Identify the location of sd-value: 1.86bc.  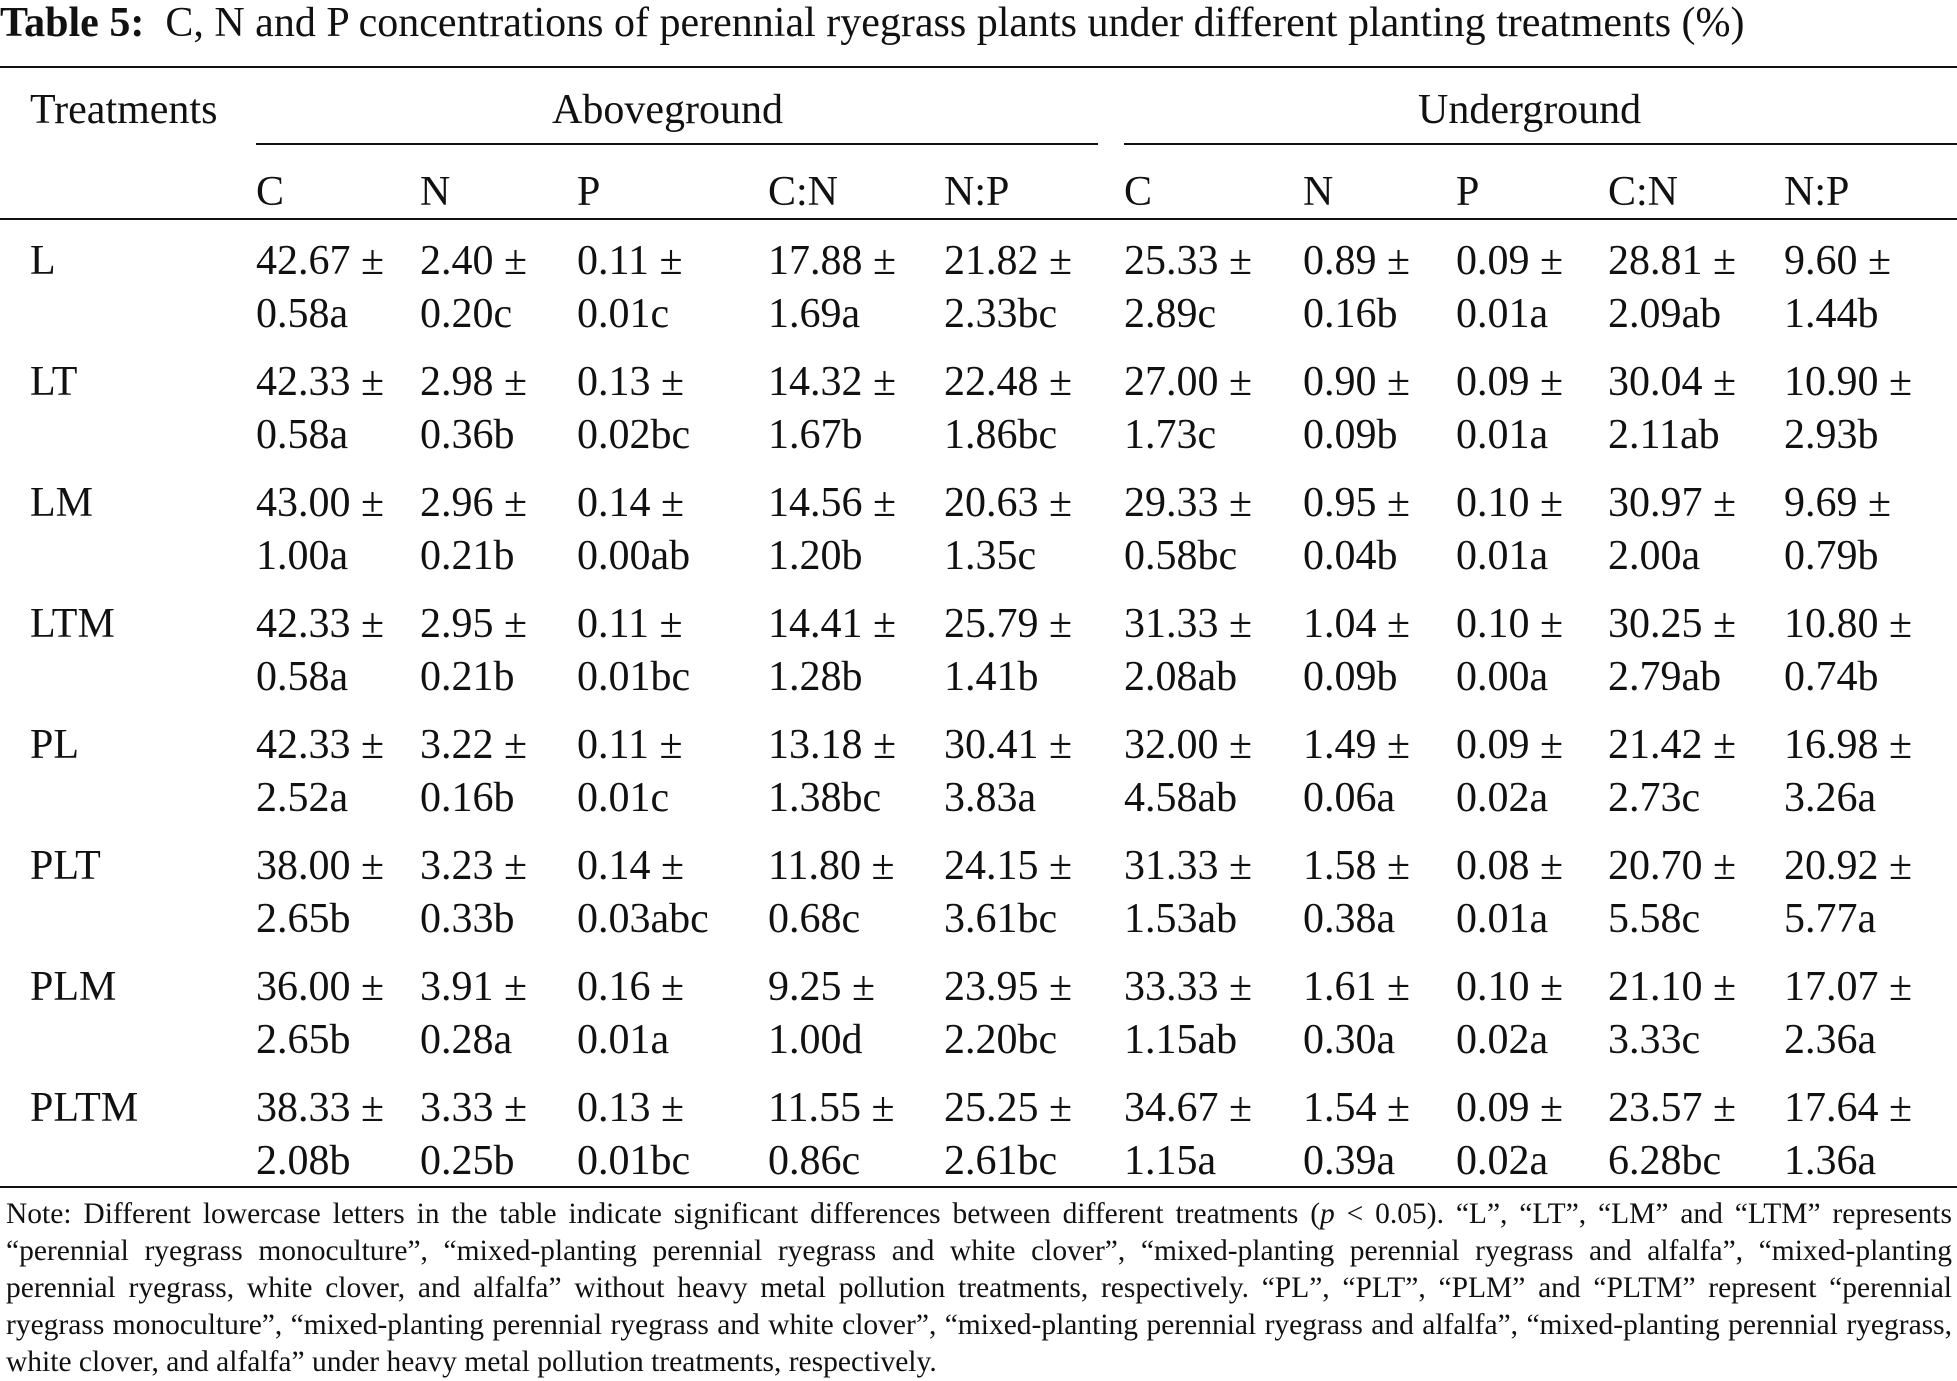
(1001, 435).